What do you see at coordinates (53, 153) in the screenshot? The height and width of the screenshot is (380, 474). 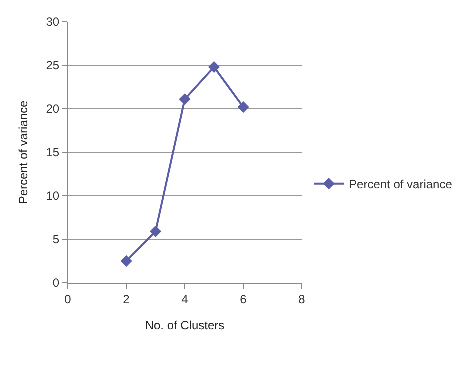 I see `y-tick-label: 15` at bounding box center [53, 153].